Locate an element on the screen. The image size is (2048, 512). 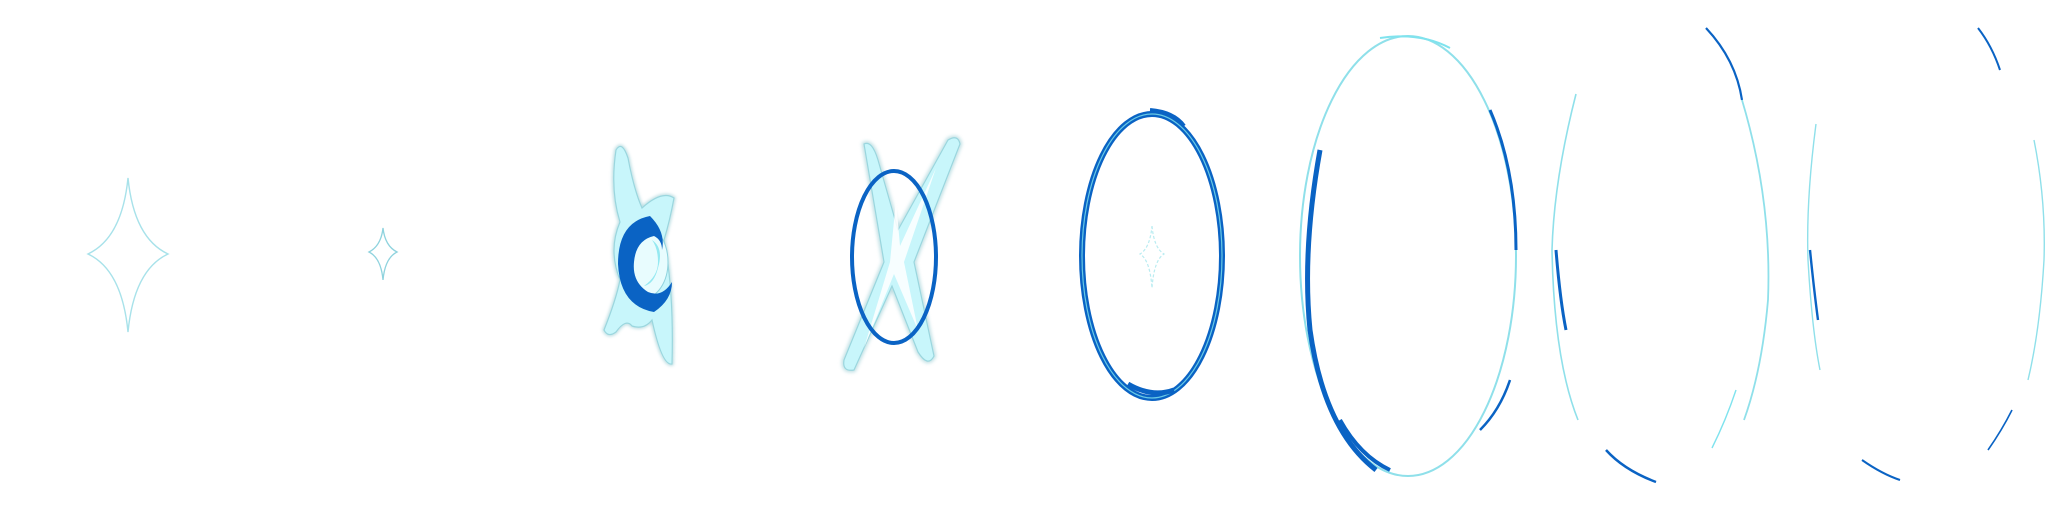
blue-ring-icon is located at coordinates (1152, 254).